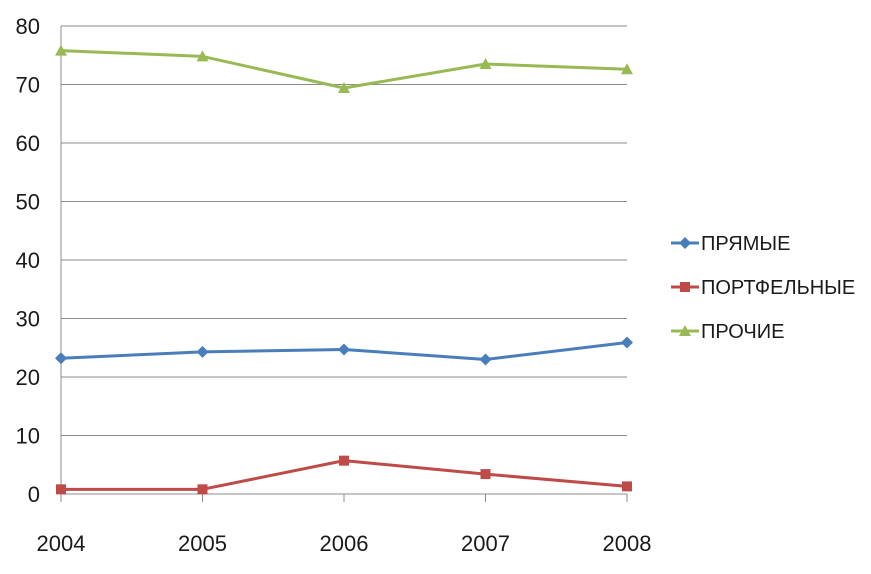 The image size is (871, 574). Describe the element at coordinates (34, 494) in the screenshot. I see `y-tick-label: 0` at that location.